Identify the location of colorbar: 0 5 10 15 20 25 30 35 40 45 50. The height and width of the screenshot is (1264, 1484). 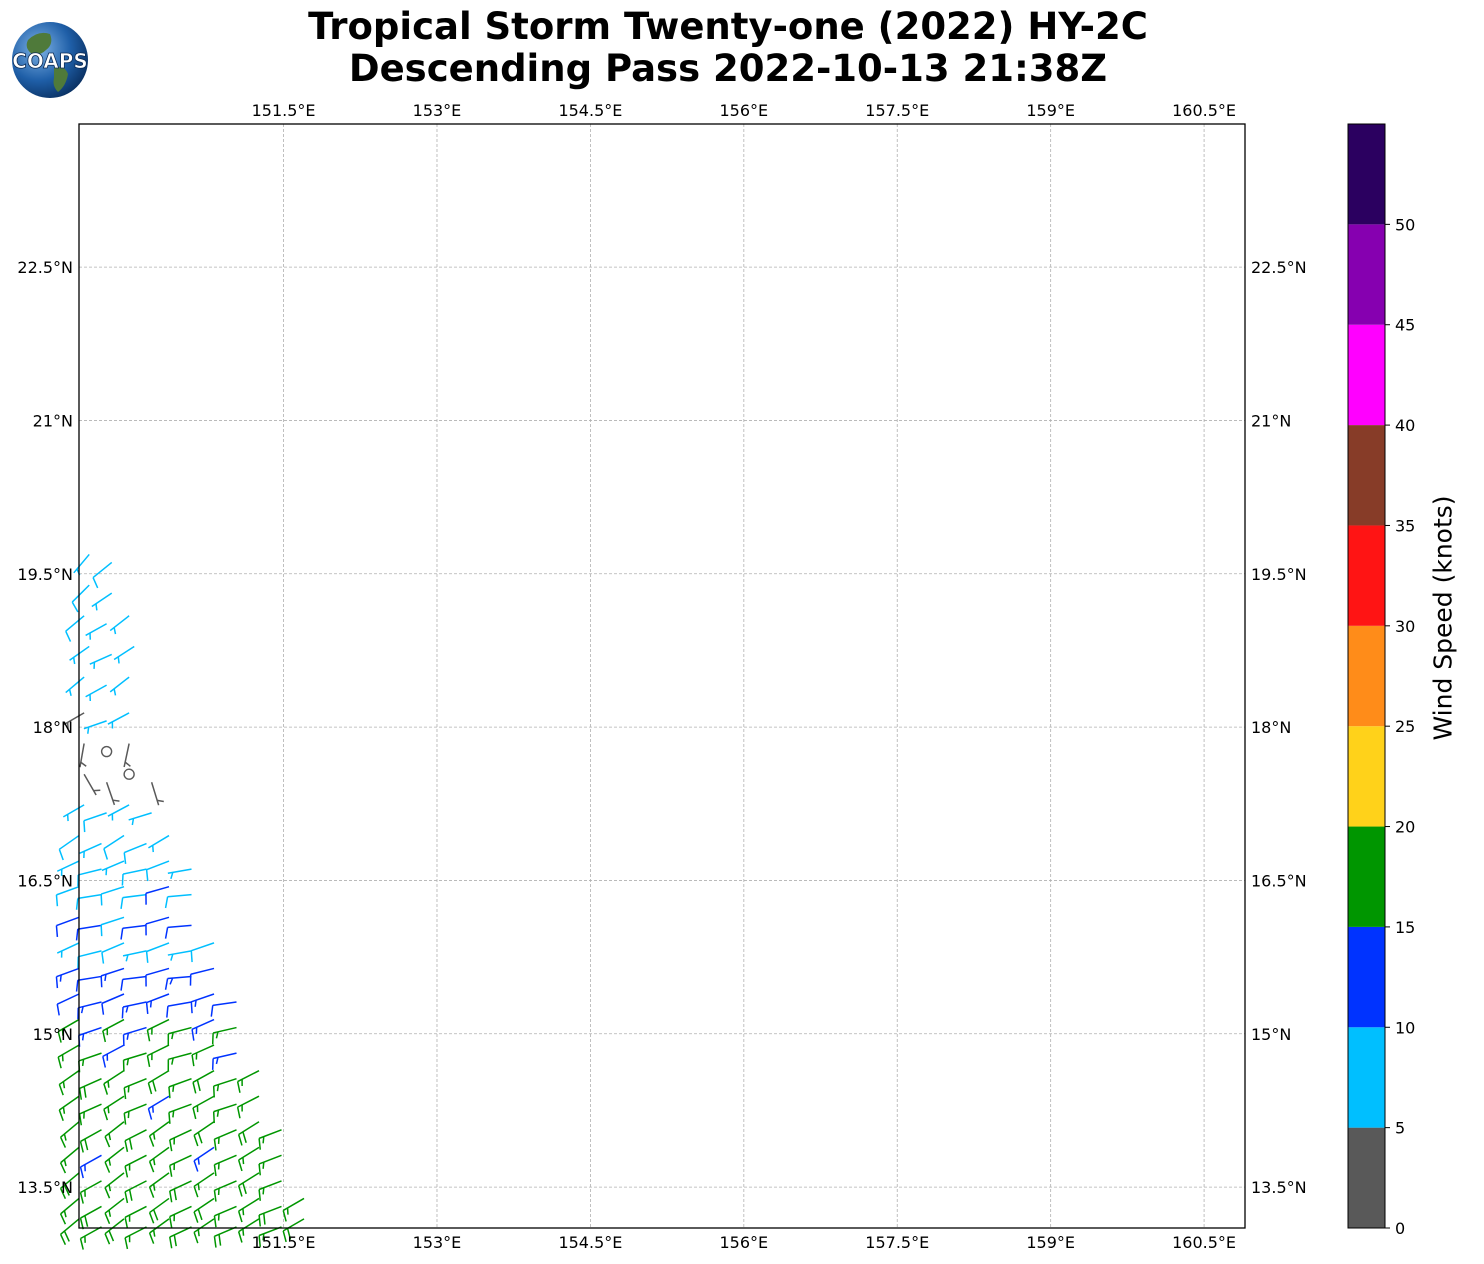
(1381, 680).